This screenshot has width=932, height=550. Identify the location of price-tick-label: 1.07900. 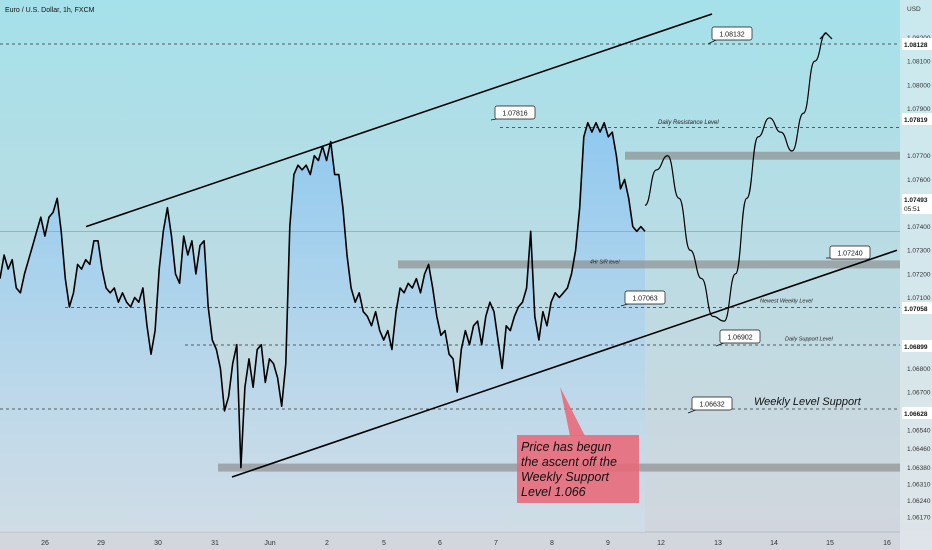
(919, 109).